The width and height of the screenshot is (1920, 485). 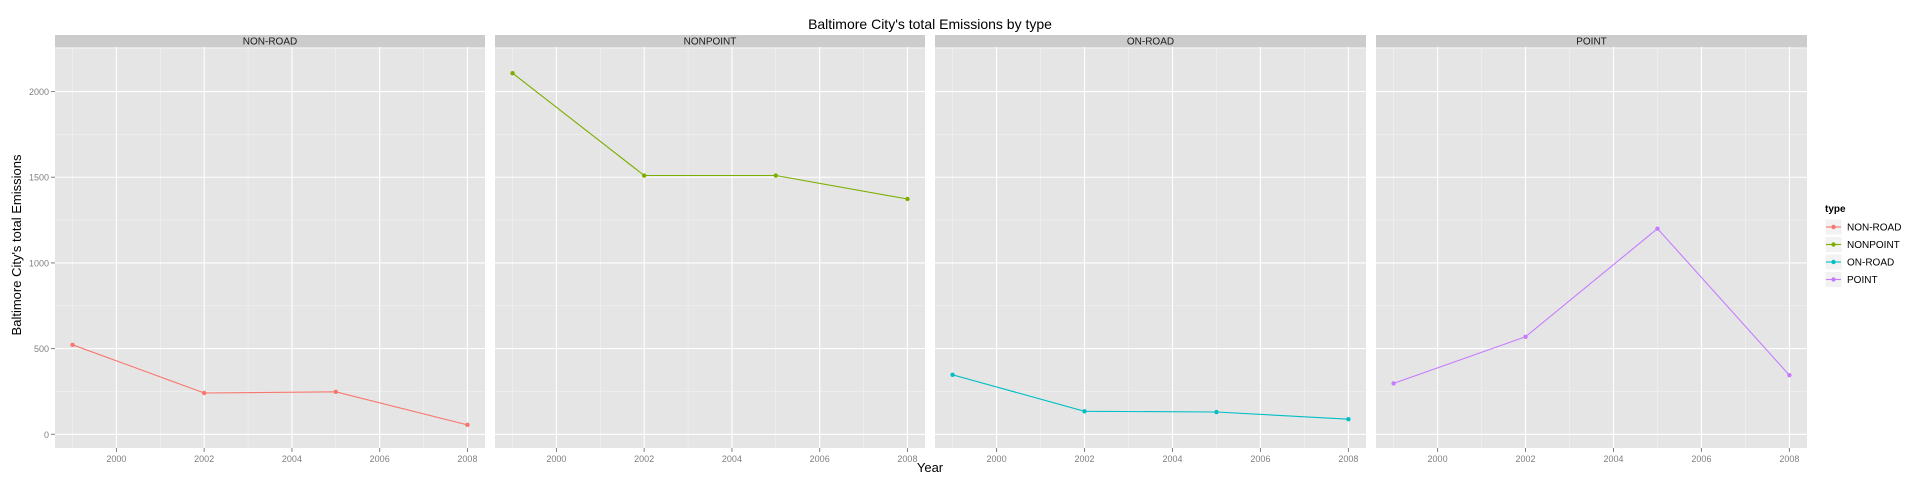 What do you see at coordinates (16, 244) in the screenshot?
I see `y-axis-label: Baltimore City's total Emissions` at bounding box center [16, 244].